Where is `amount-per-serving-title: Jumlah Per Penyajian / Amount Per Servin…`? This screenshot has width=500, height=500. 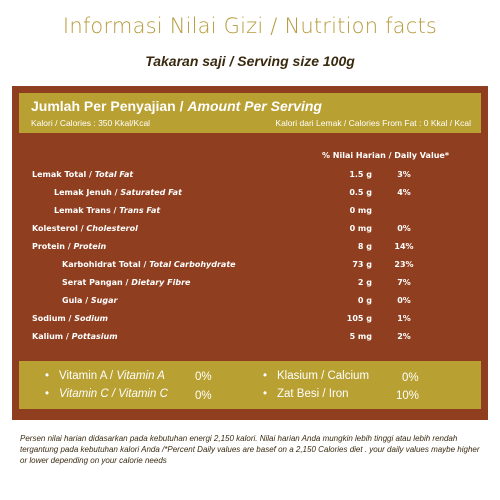
amount-per-serving-title: Jumlah Per Penyajian / Amount Per Servin… is located at coordinates (176, 106).